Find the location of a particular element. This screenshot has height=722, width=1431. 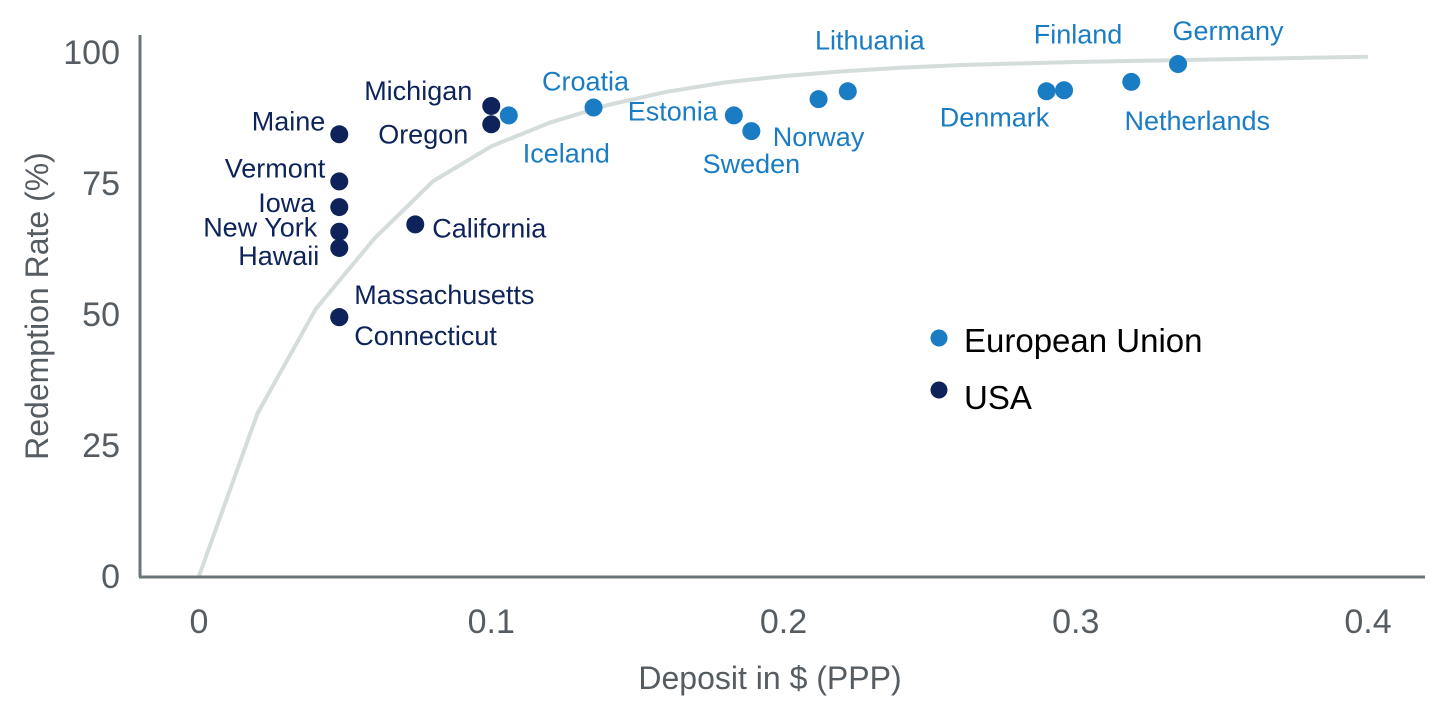

label-lithuania: Lithuania is located at coordinates (870, 40).